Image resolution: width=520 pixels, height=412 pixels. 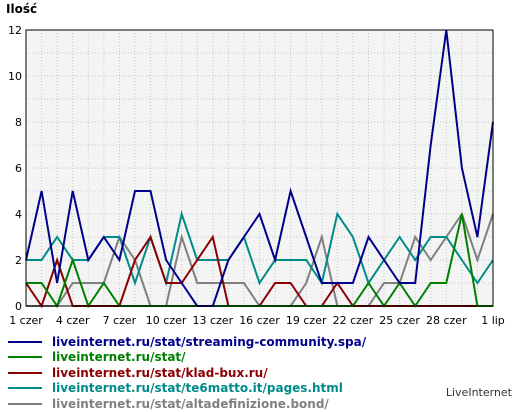 What do you see at coordinates (119, 357) in the screenshot?
I see `legend-label: liveinternet.ru/stat/` at bounding box center [119, 357].